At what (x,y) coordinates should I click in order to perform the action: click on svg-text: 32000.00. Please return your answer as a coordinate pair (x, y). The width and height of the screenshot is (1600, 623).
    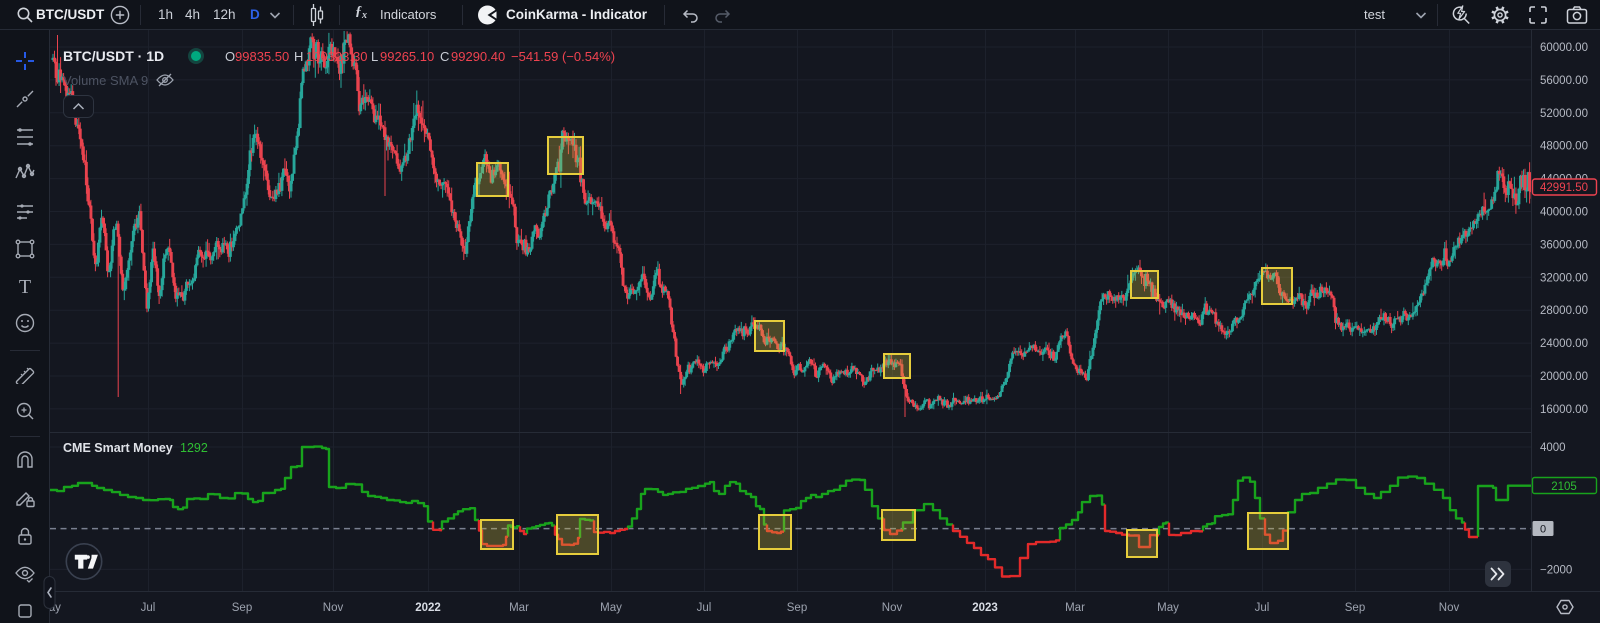
    Looking at the image, I should click on (1564, 278).